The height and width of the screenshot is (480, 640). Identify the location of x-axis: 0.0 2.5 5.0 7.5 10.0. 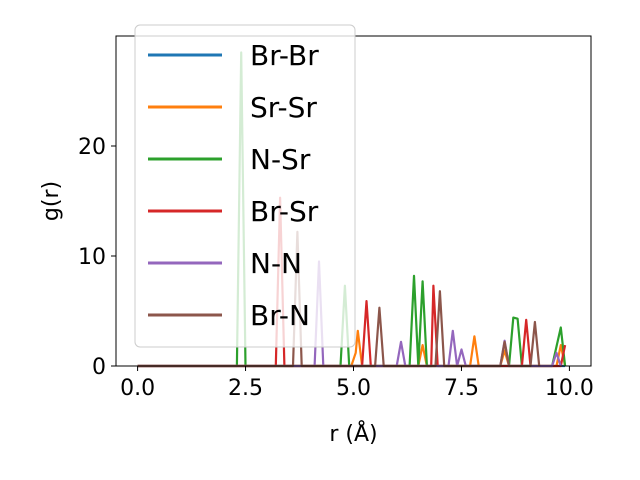
(357, 383).